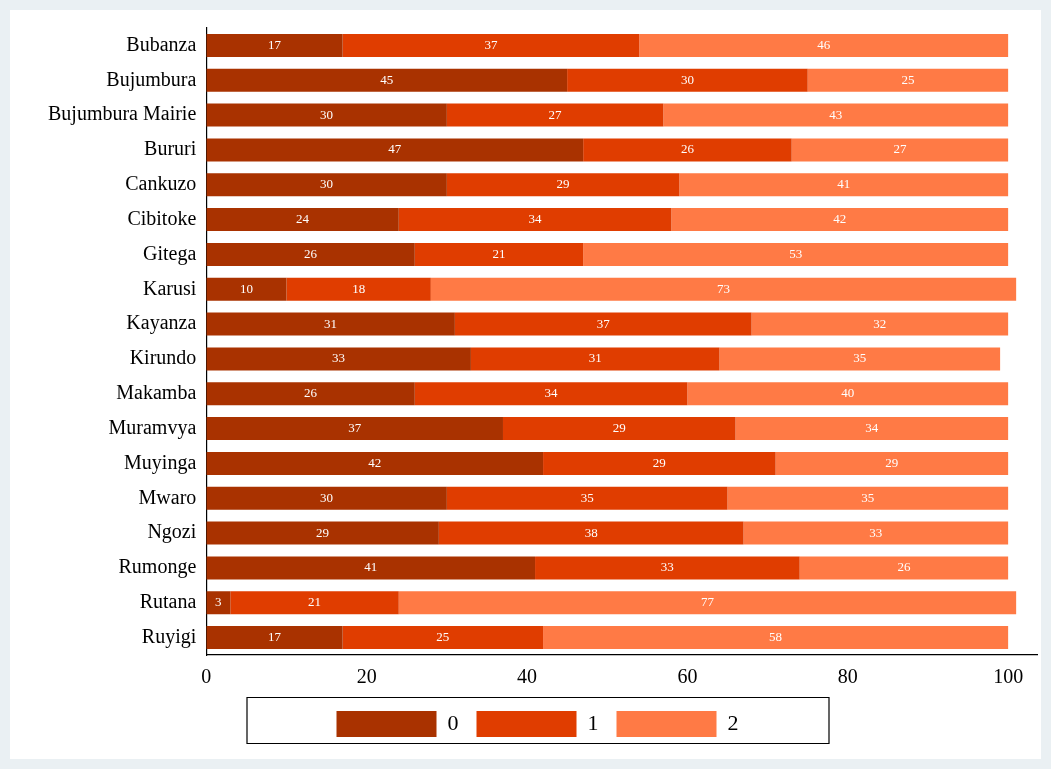 The height and width of the screenshot is (769, 1051). What do you see at coordinates (170, 148) in the screenshot?
I see `y-tick-label: Bururi` at bounding box center [170, 148].